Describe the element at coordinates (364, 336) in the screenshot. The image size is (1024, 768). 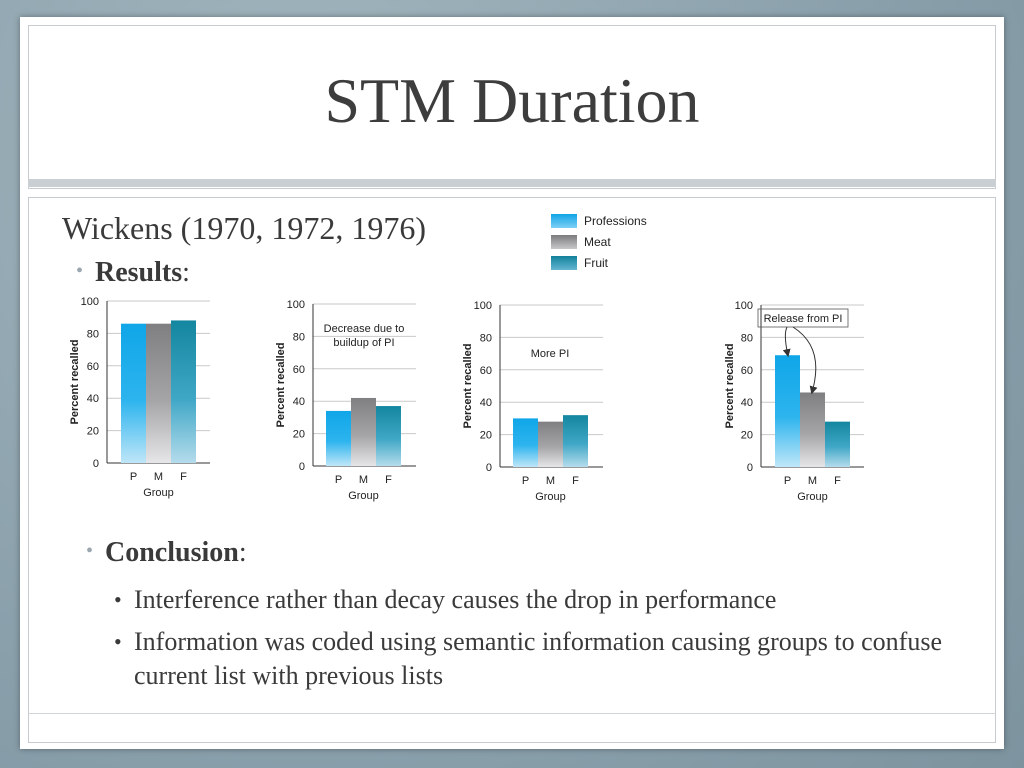
I see `chart-annotation: Decrease due to buildup of PI` at that location.